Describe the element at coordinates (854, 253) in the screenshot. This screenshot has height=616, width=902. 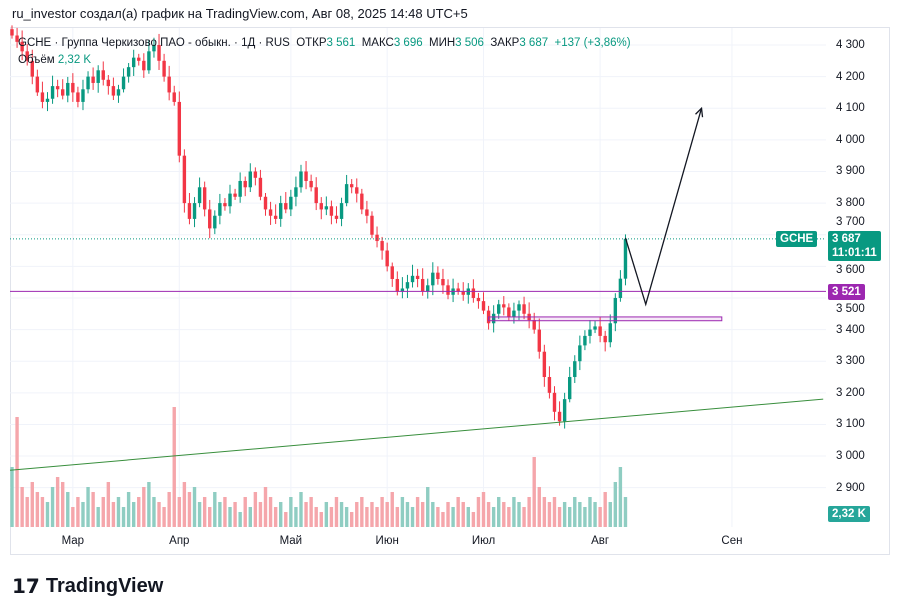
I see `countdown: 11:01:11` at that location.